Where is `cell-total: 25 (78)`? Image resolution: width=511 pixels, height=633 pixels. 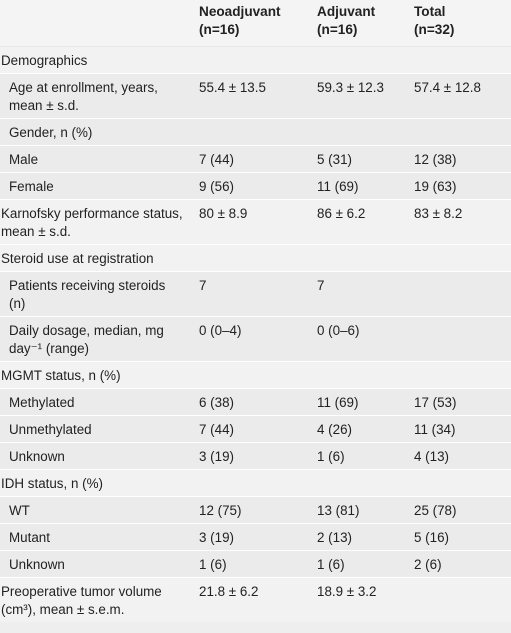
cell-total: 25 (78) is located at coordinates (435, 510).